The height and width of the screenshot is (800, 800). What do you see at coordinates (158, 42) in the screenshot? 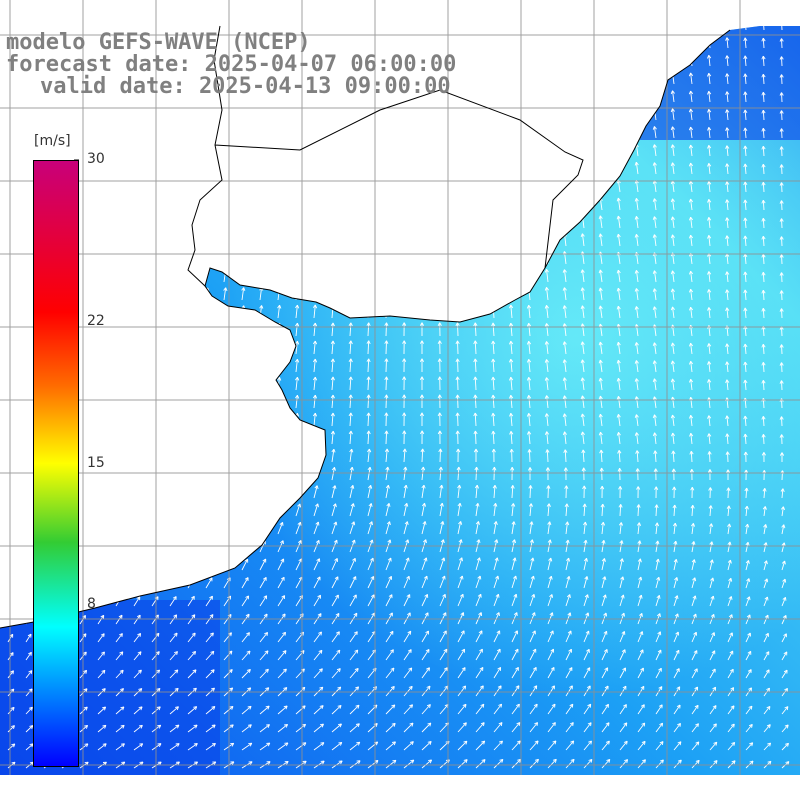
I see `map-title: modelo GEFS-WAVE (NCEP)` at bounding box center [158, 42].